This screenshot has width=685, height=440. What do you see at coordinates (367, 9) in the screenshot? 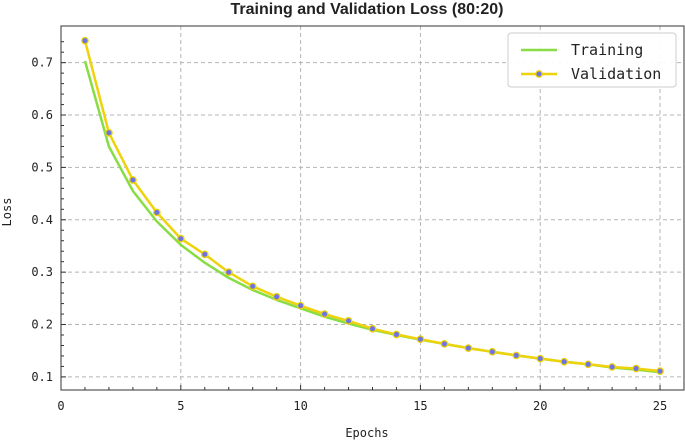
I see `chart-title: Training and Validation Loss (80:20)` at bounding box center [367, 9].